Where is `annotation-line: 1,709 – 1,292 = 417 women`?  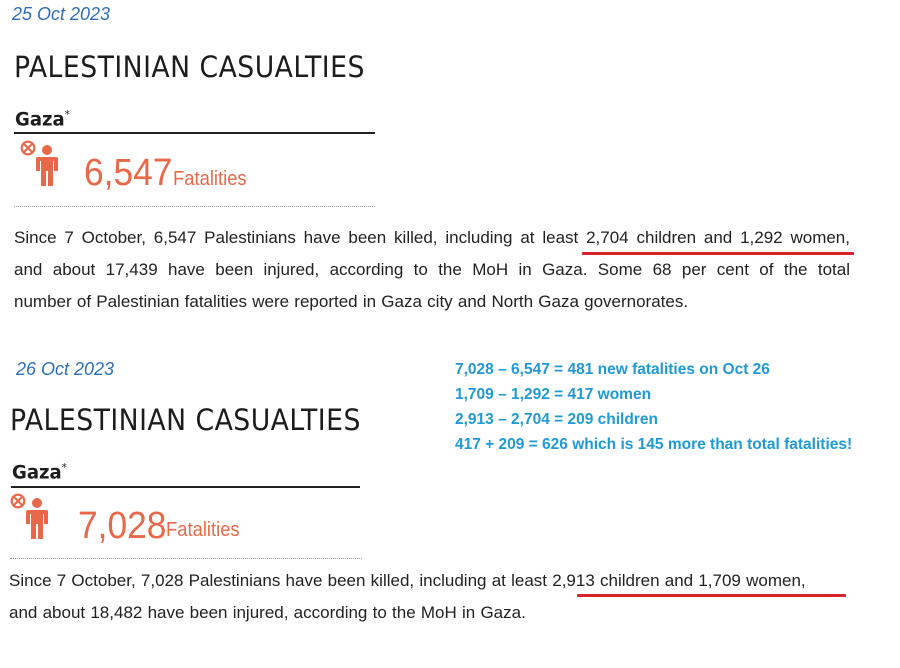 annotation-line: 1,709 – 1,292 = 417 women is located at coordinates (553, 394).